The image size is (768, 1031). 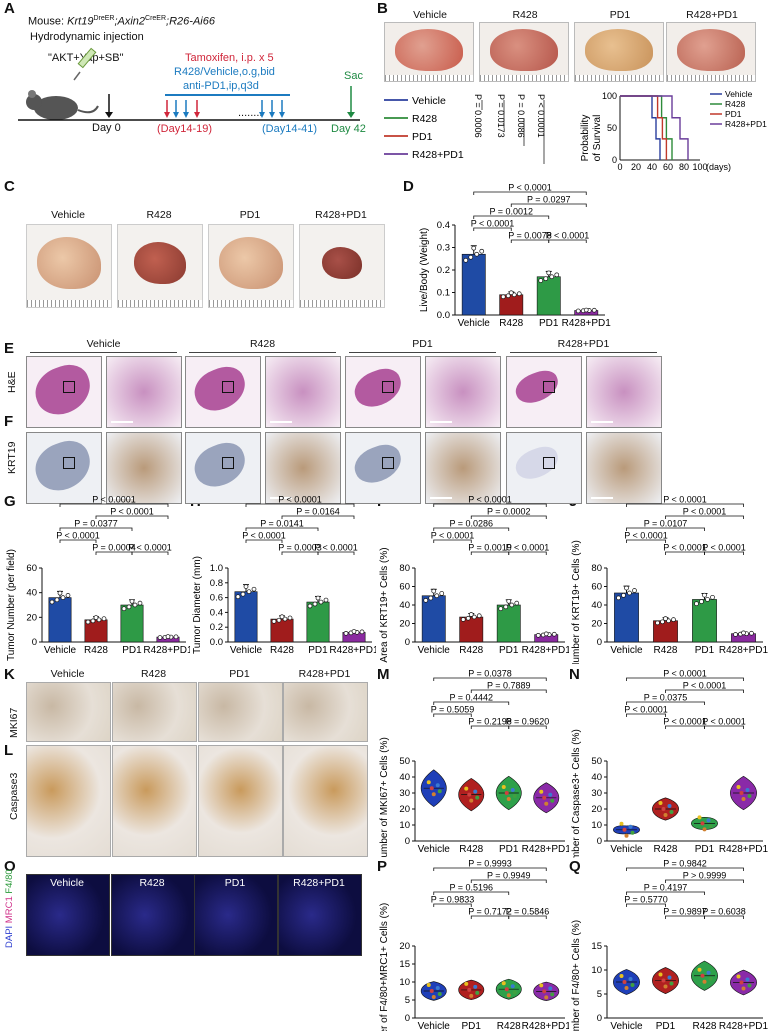 What do you see at coordinates (348, 129) in the screenshot?
I see `day42-label: Day 42` at bounding box center [348, 129].